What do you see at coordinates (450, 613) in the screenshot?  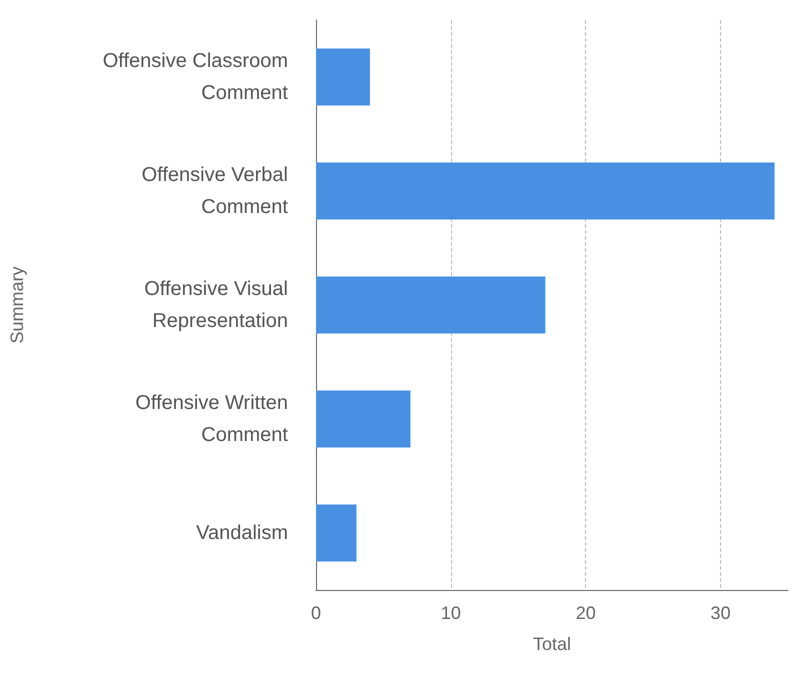 I see `x-tick-label: 10` at bounding box center [450, 613].